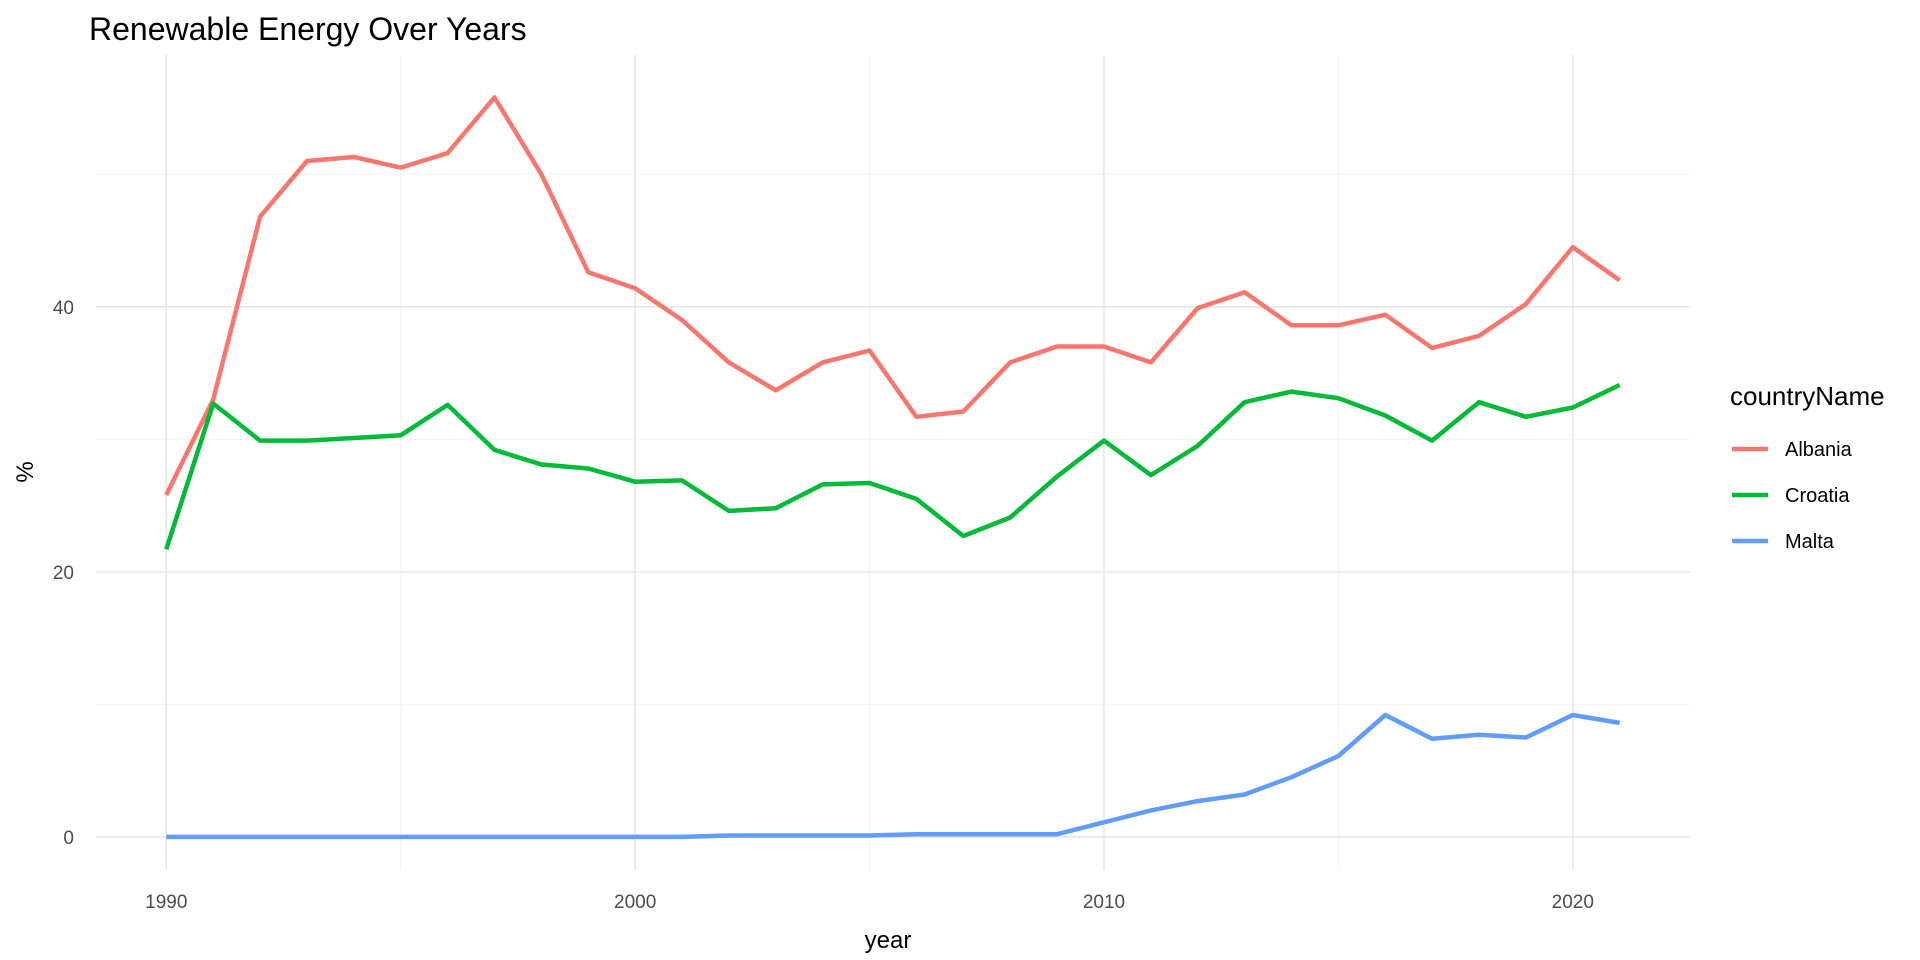  I want to click on x-tick-label: 2010, so click(1104, 902).